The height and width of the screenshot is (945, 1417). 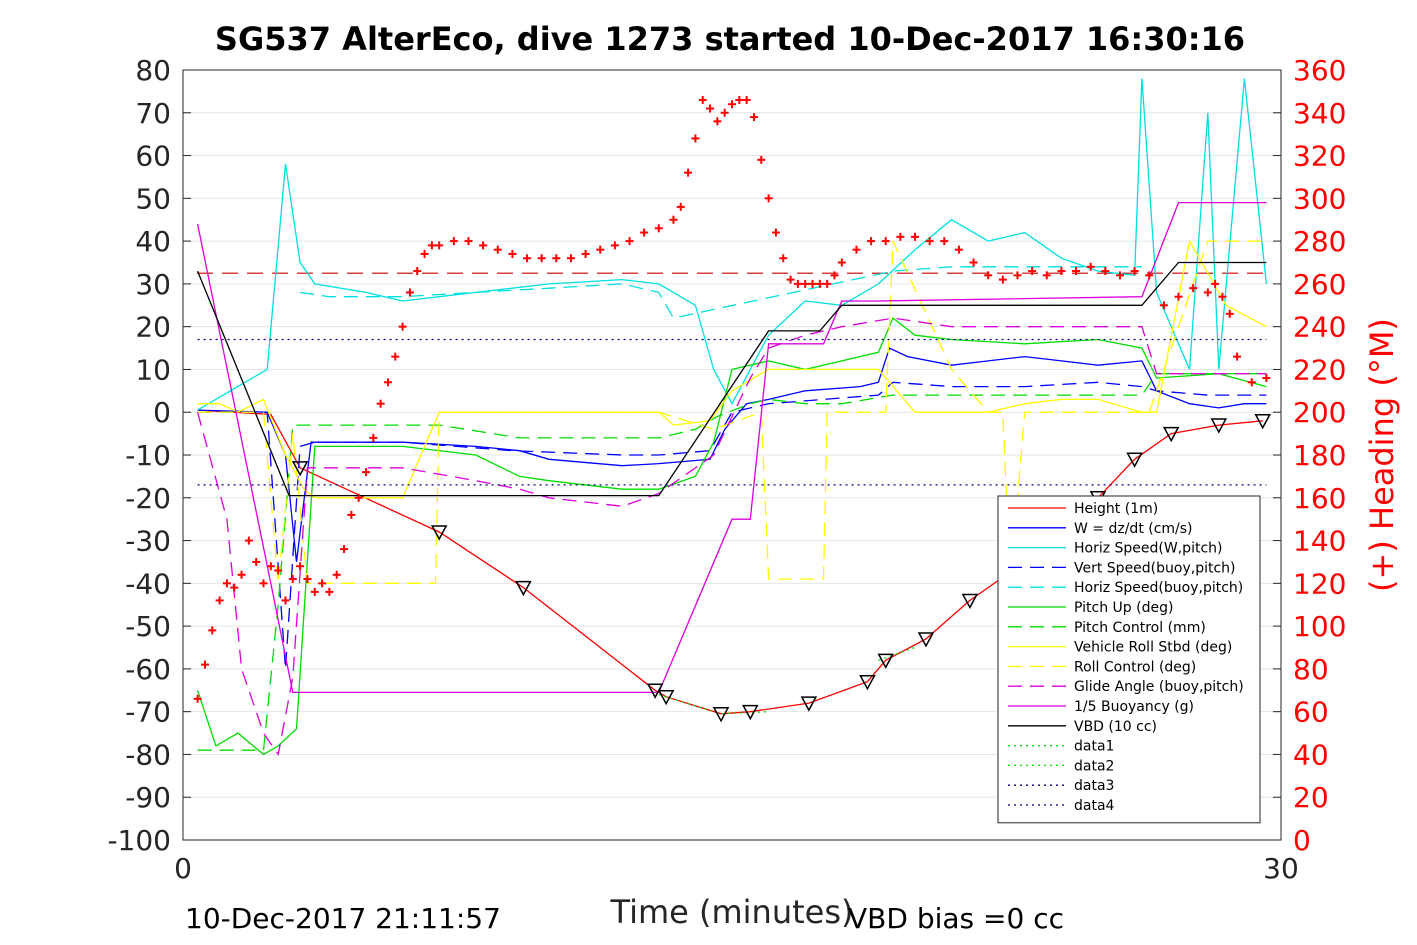 What do you see at coordinates (1135, 667) in the screenshot?
I see `legend-label-8: Roll Control (deg)` at bounding box center [1135, 667].